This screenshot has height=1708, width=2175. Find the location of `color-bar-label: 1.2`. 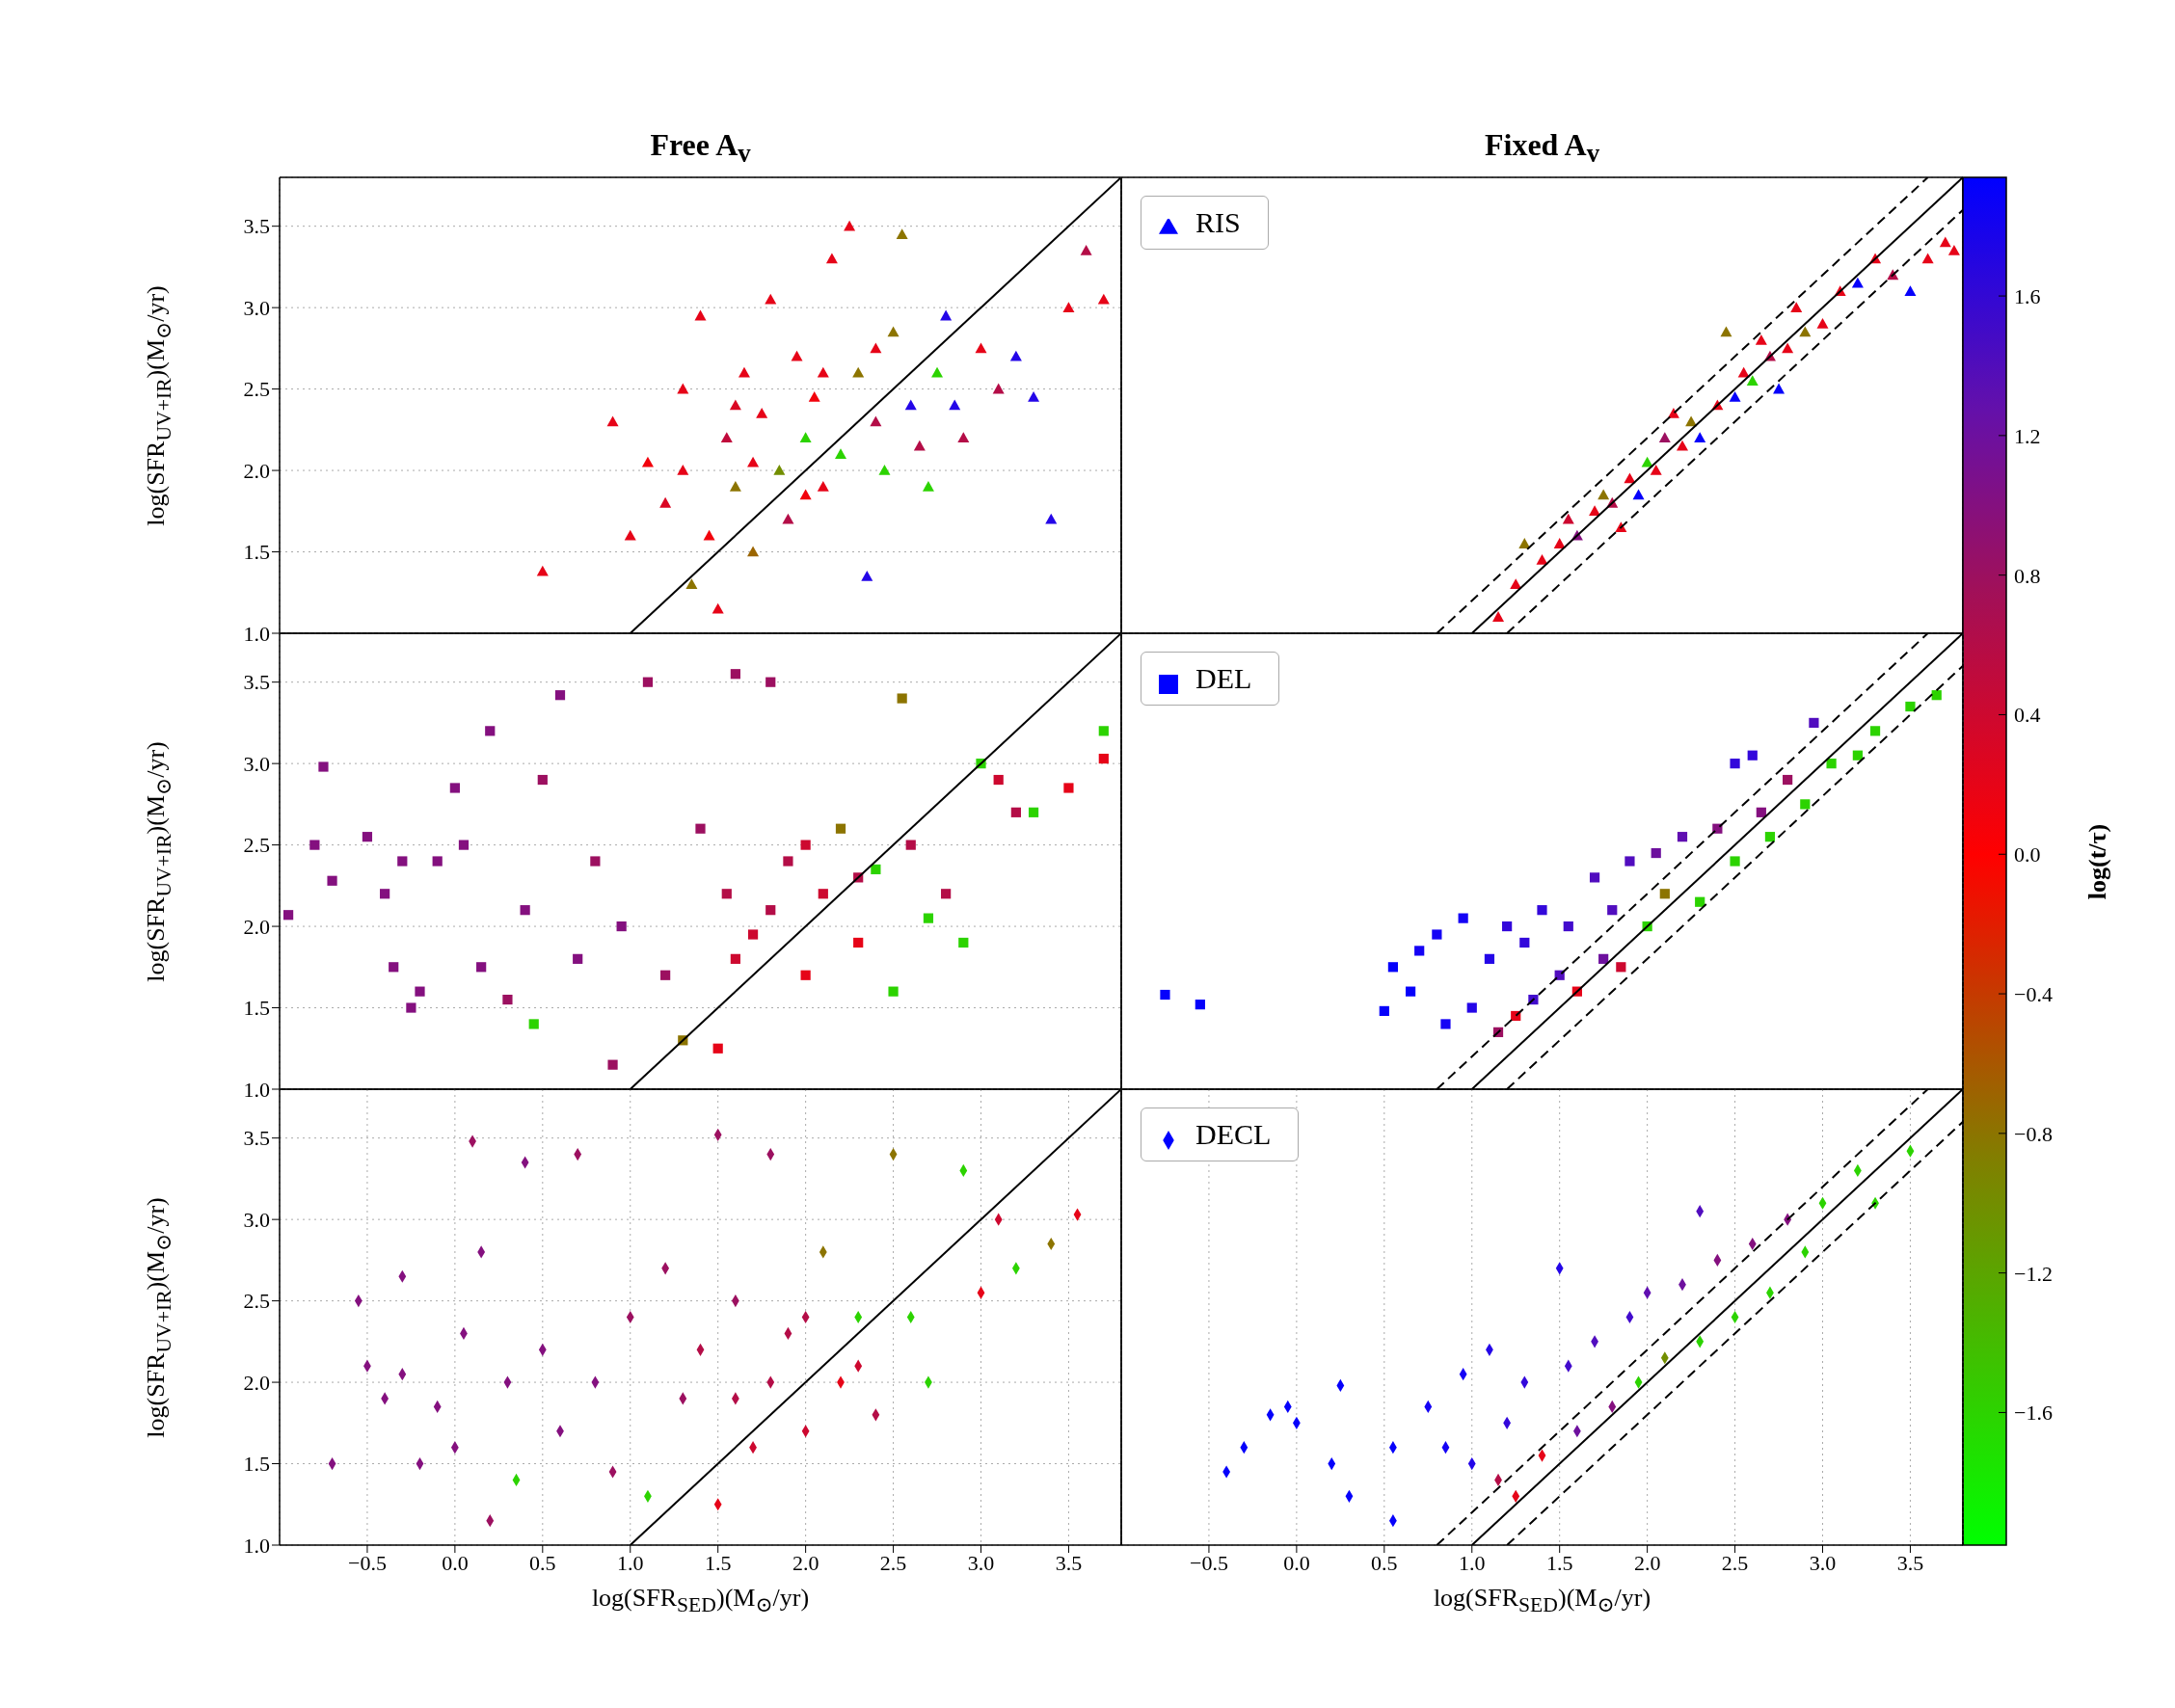

color-bar-label: 1.2 is located at coordinates (2027, 435).